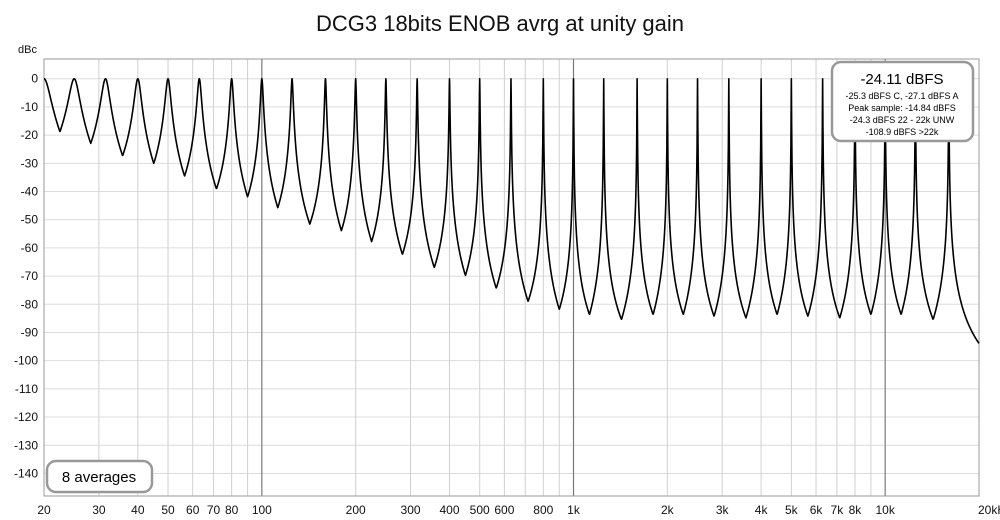  I want to click on x-tick-label: 60, so click(193, 510).